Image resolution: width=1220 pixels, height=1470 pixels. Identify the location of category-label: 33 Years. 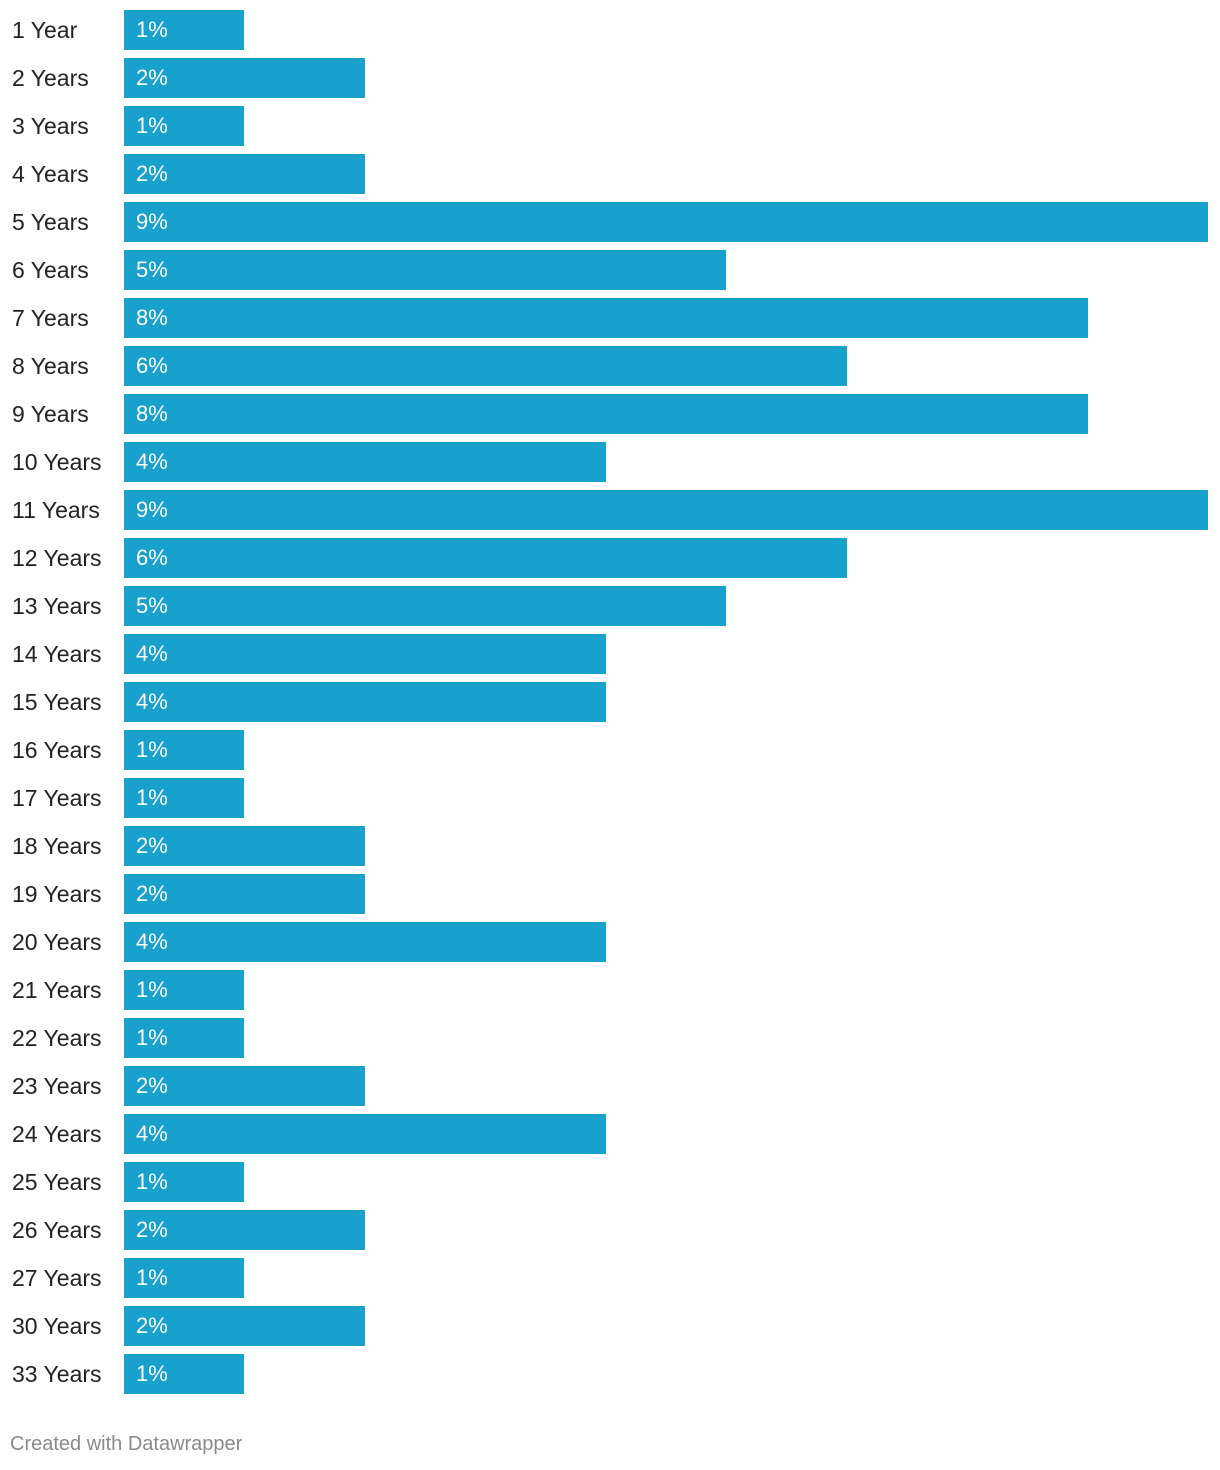
(57, 1374).